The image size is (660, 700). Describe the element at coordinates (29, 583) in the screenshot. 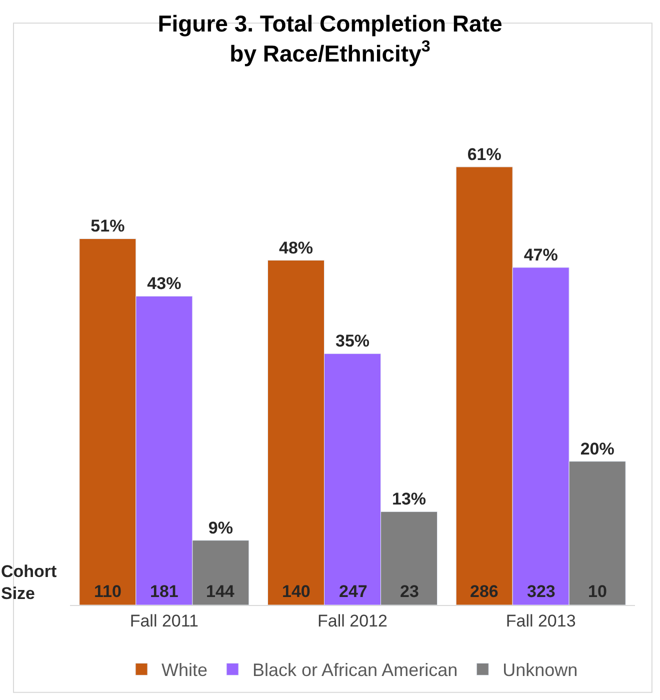

I see `text: Cohort Size` at that location.